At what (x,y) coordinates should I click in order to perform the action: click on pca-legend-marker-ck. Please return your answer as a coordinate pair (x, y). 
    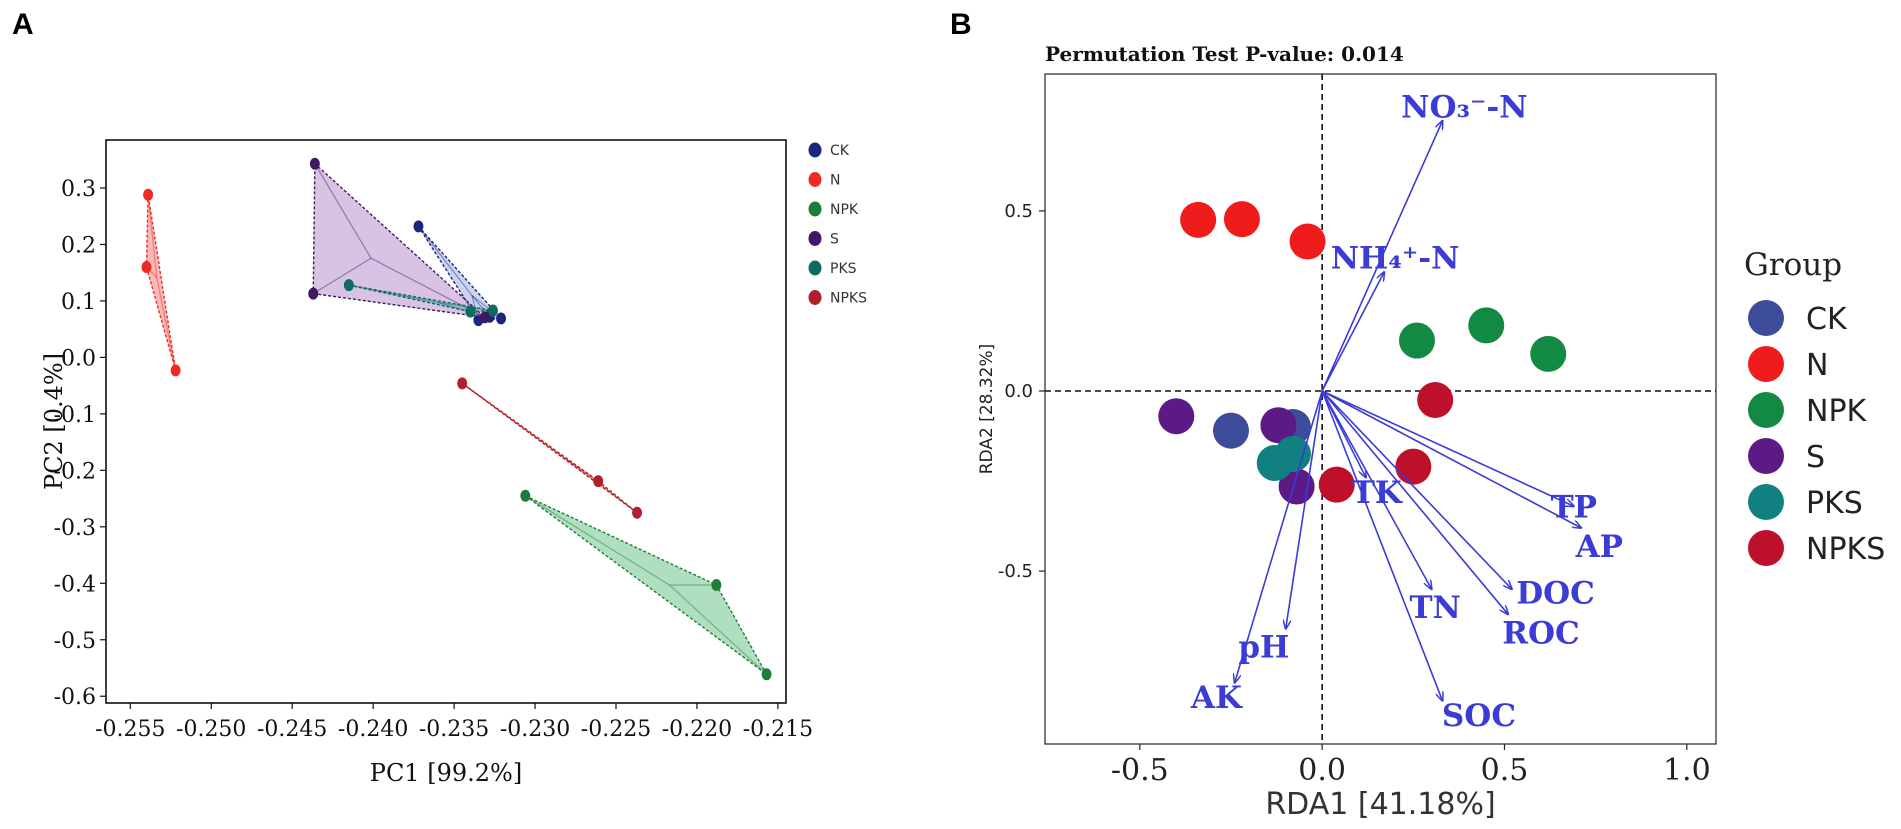
    Looking at the image, I should click on (815, 150).